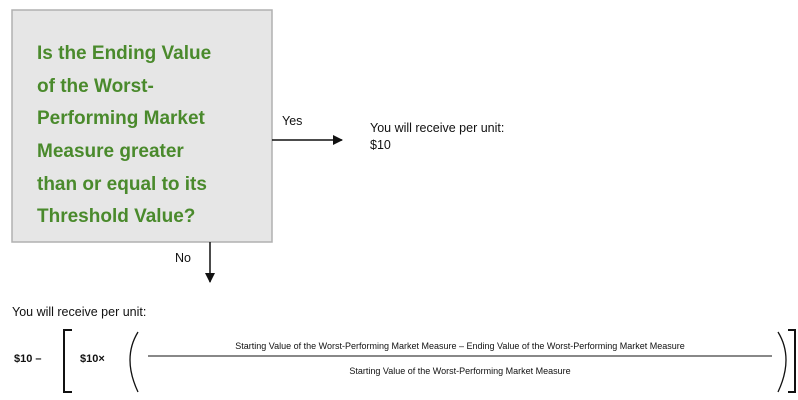  What do you see at coordinates (28, 359) in the screenshot?
I see `formula-lead: $10 –` at bounding box center [28, 359].